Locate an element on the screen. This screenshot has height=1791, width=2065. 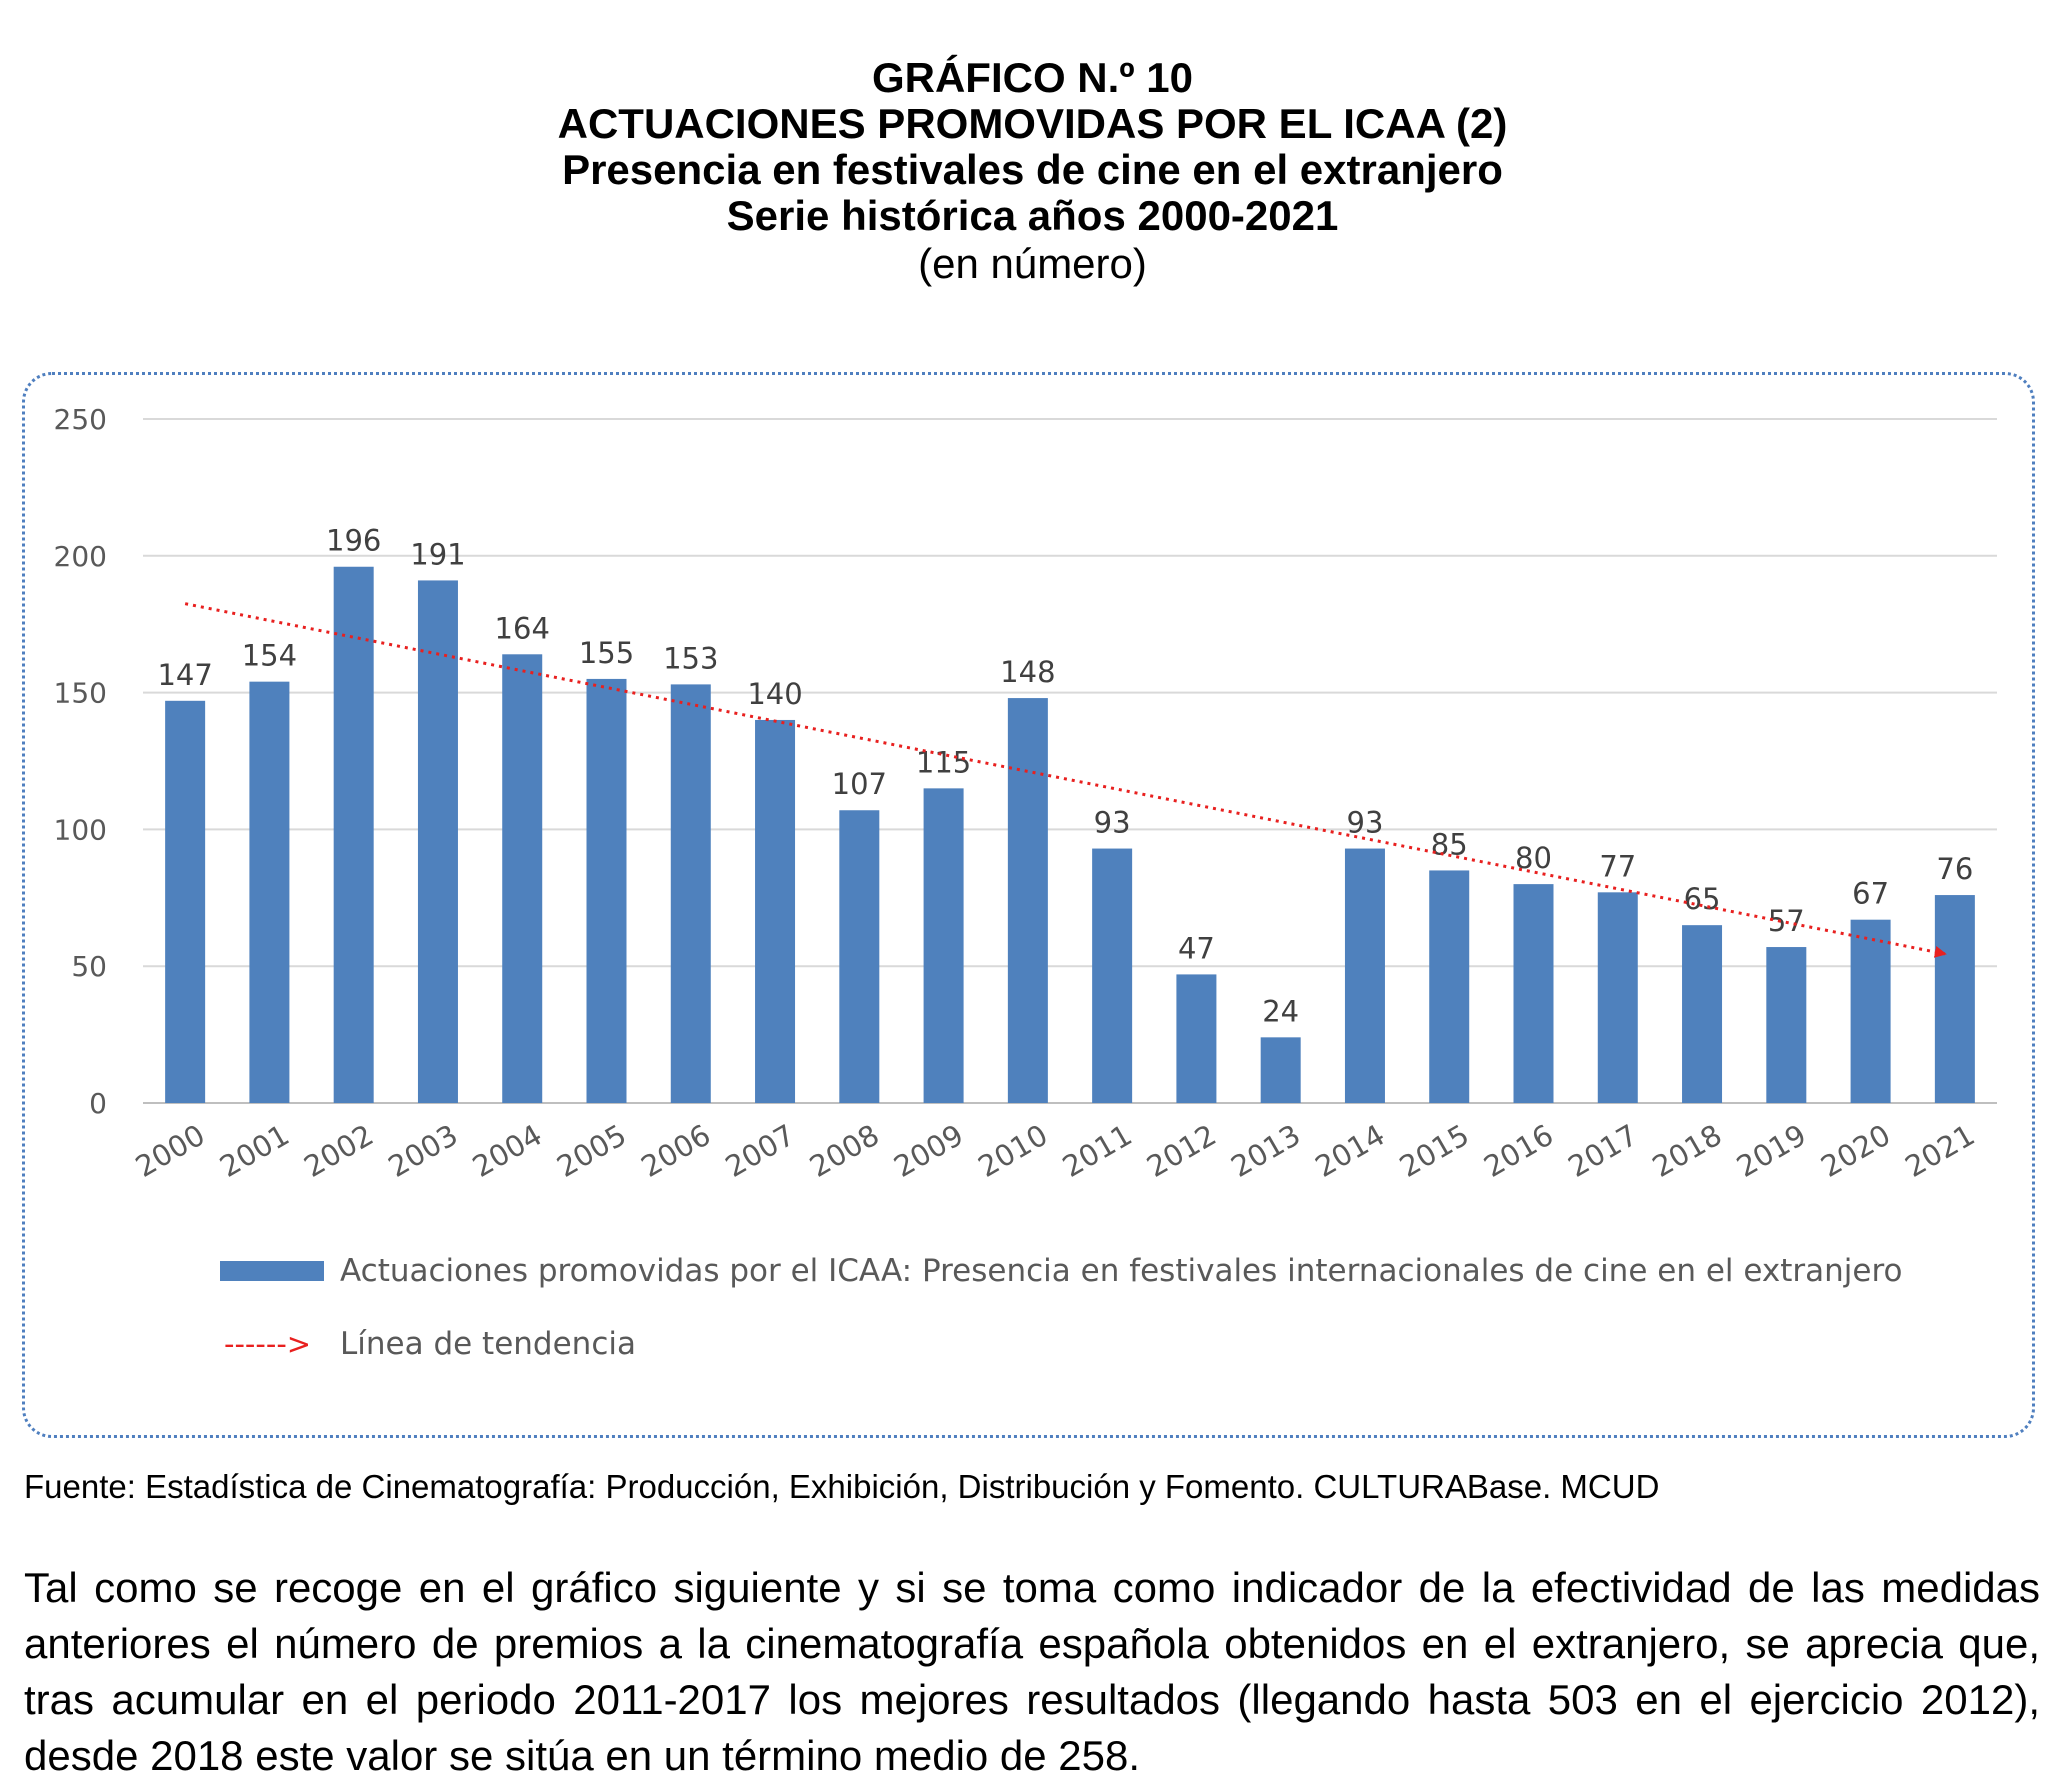
data-label: 164 is located at coordinates (522, 628).